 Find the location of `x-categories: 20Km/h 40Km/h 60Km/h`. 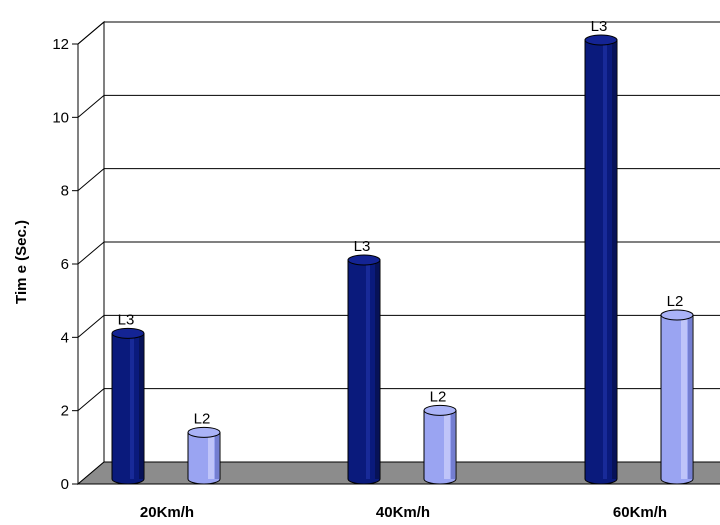

x-categories: 20Km/h 40Km/h 60Km/h is located at coordinates (403, 512).